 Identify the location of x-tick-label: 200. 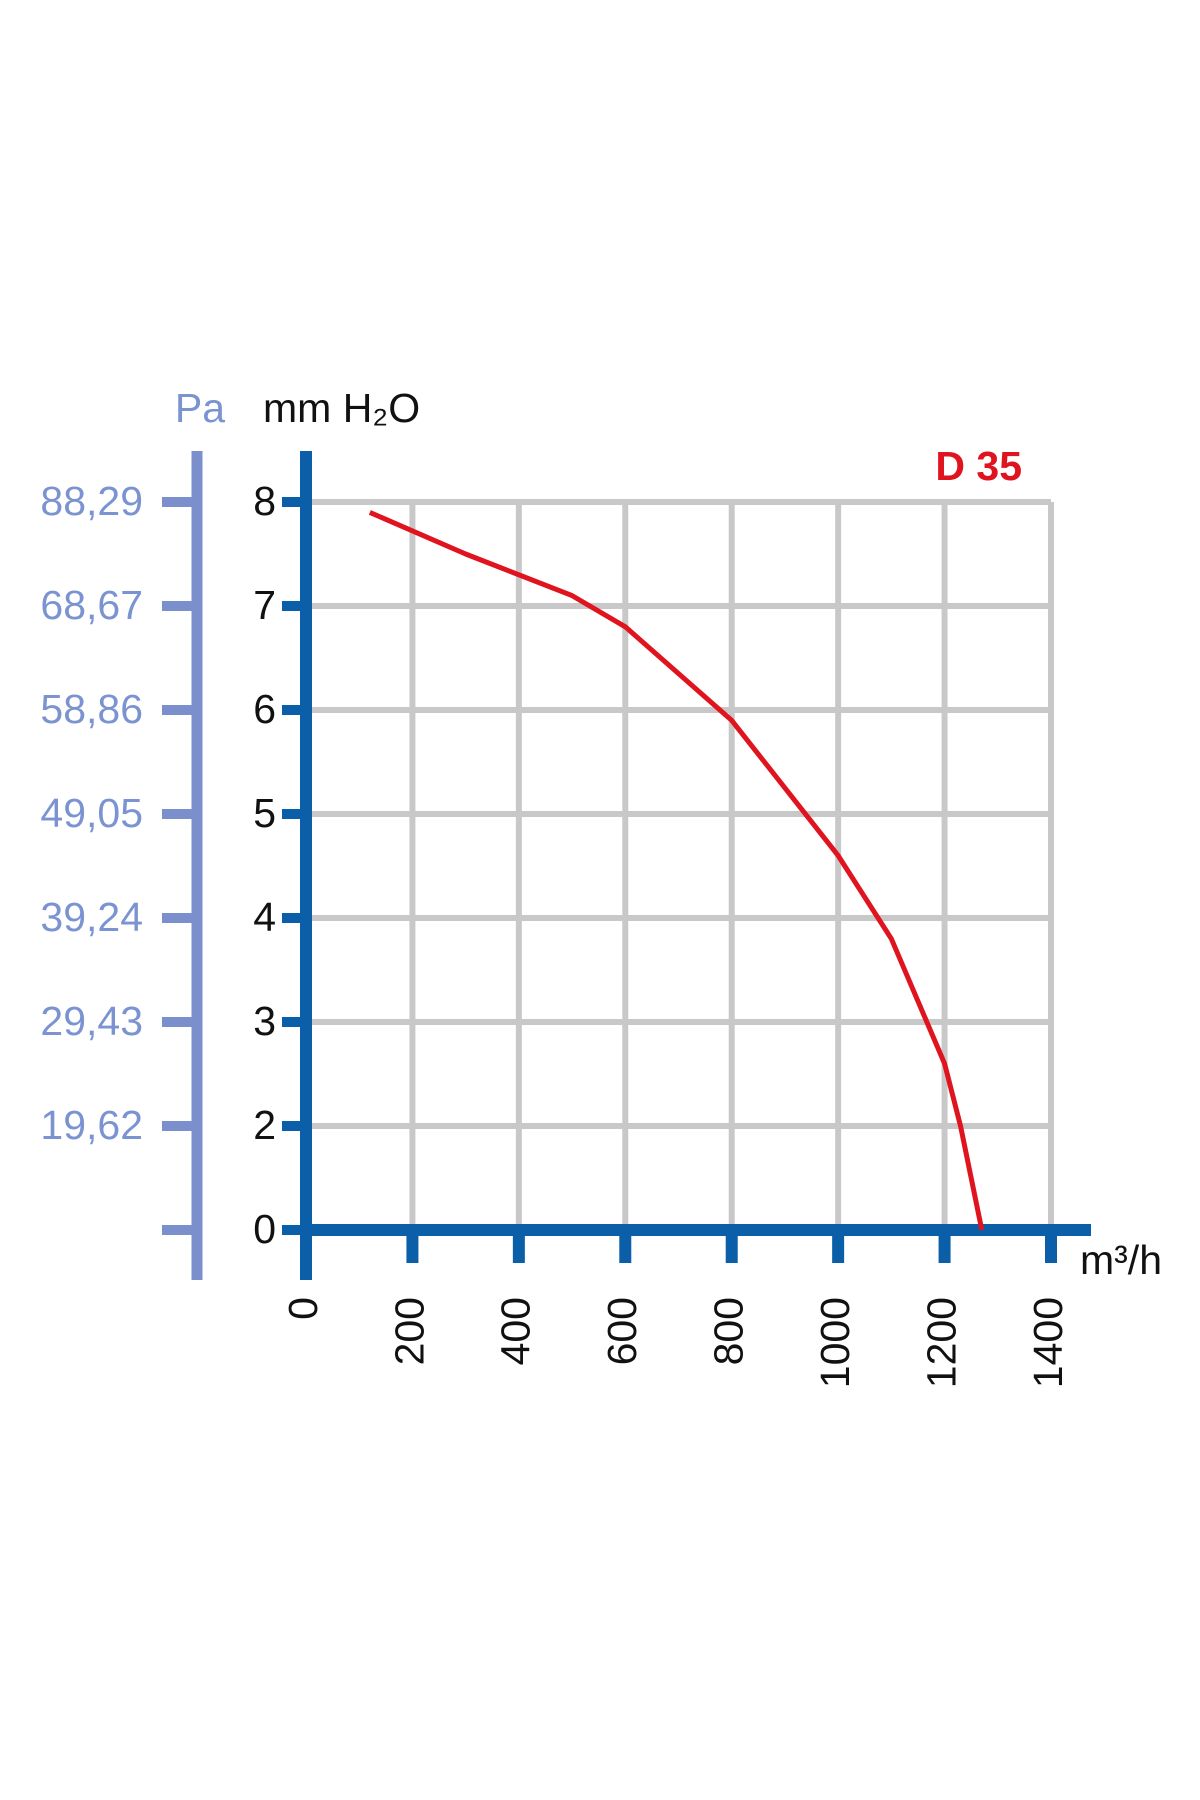
(409, 1331).